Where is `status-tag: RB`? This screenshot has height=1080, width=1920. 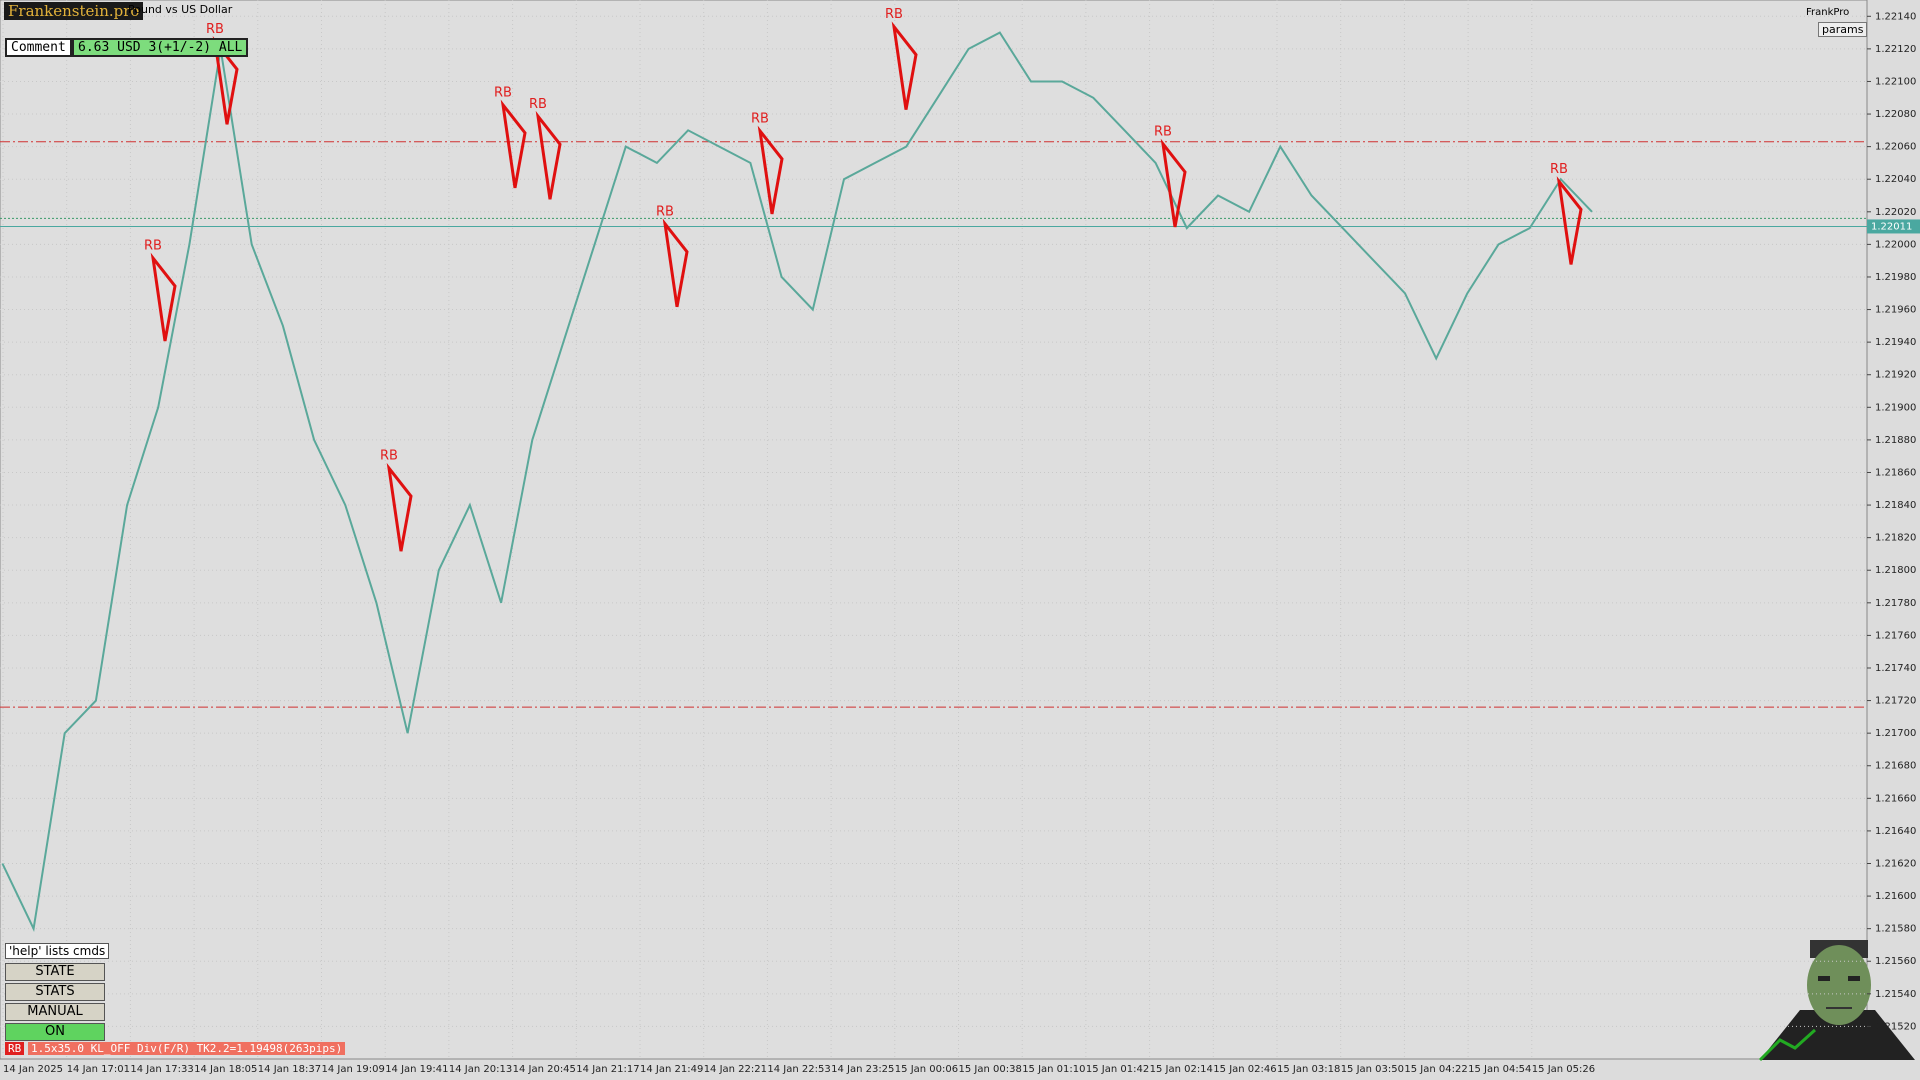
status-tag: RB is located at coordinates (15, 1048).